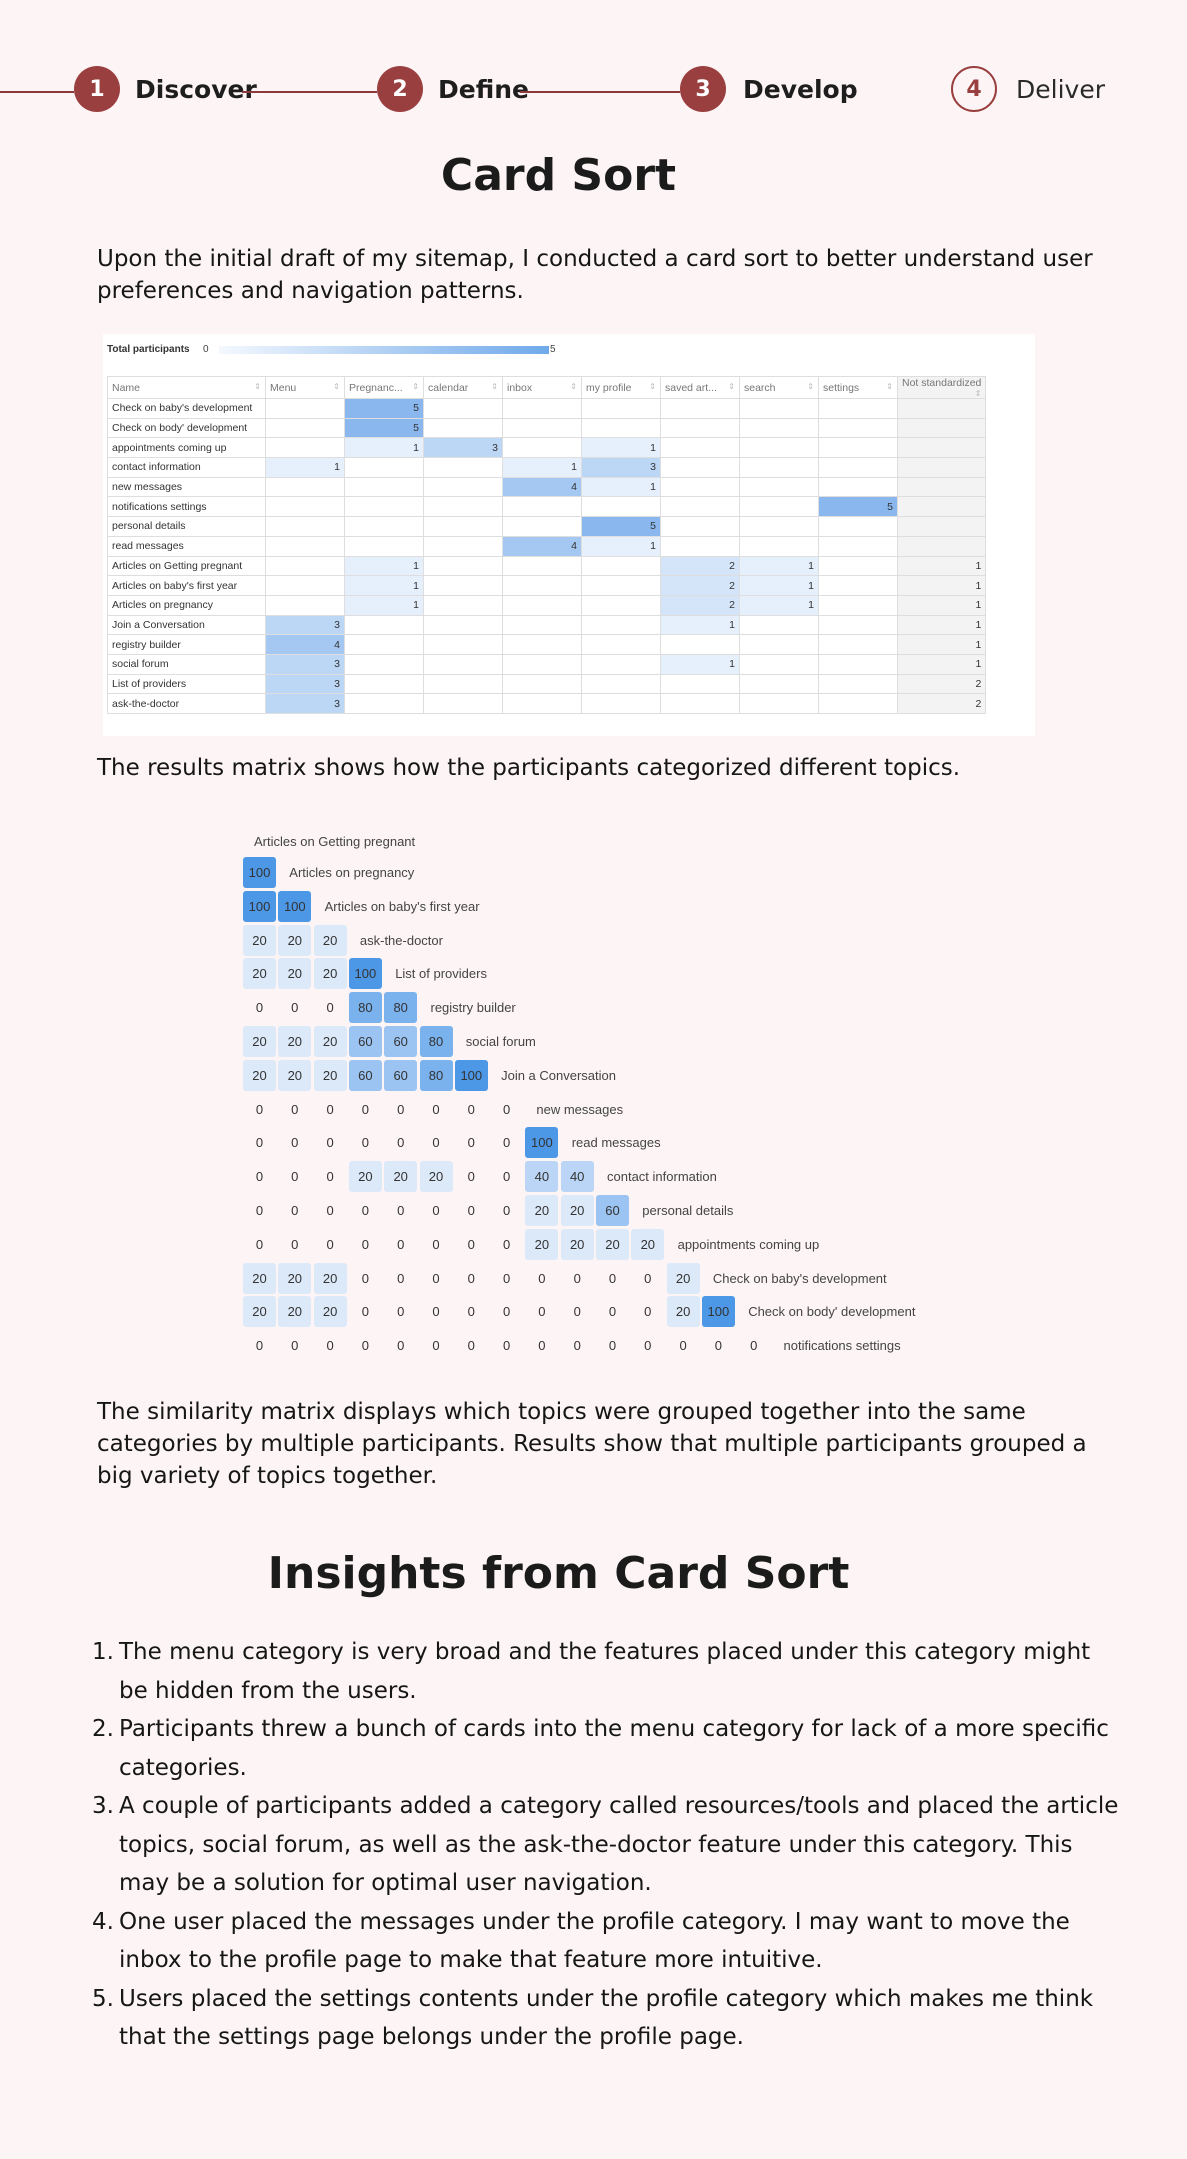 This screenshot has height=2159, width=1187. I want to click on step-4-label: Deliver, so click(1060, 89).